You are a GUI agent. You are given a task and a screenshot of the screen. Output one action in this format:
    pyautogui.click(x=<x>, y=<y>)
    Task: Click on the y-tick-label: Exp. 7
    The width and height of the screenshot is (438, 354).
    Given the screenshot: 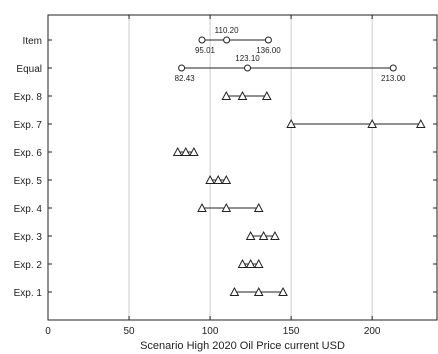 What is the action you would take?
    pyautogui.click(x=28, y=125)
    